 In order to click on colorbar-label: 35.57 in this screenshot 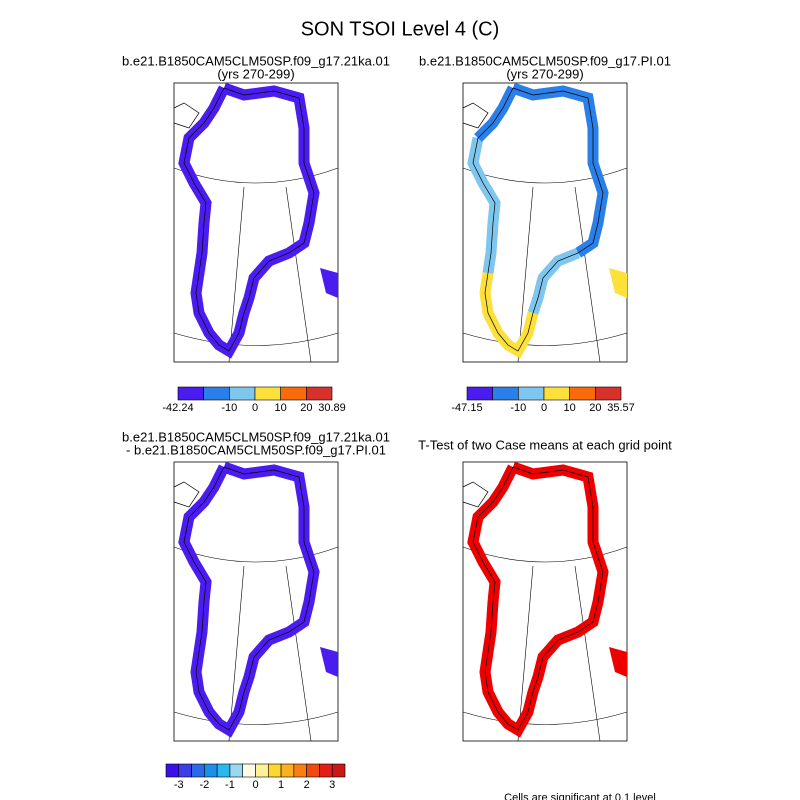, I will do `click(621, 408)`.